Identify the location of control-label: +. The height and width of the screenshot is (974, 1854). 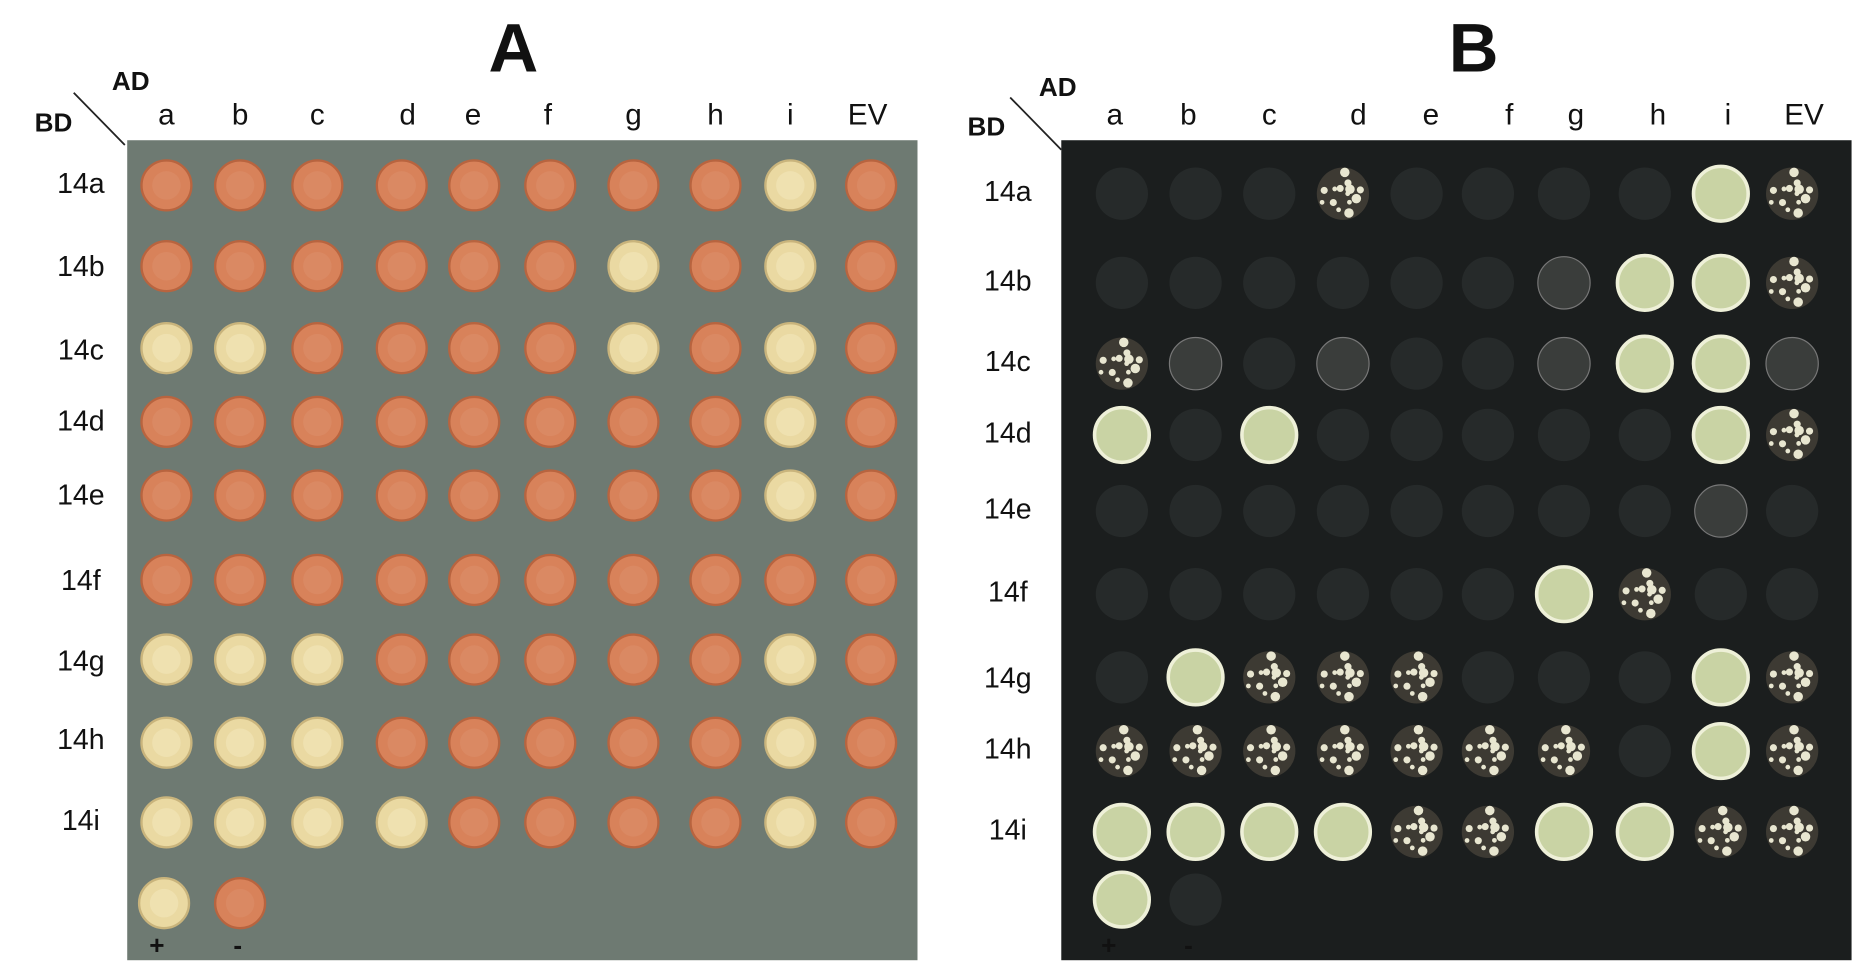
(156, 945).